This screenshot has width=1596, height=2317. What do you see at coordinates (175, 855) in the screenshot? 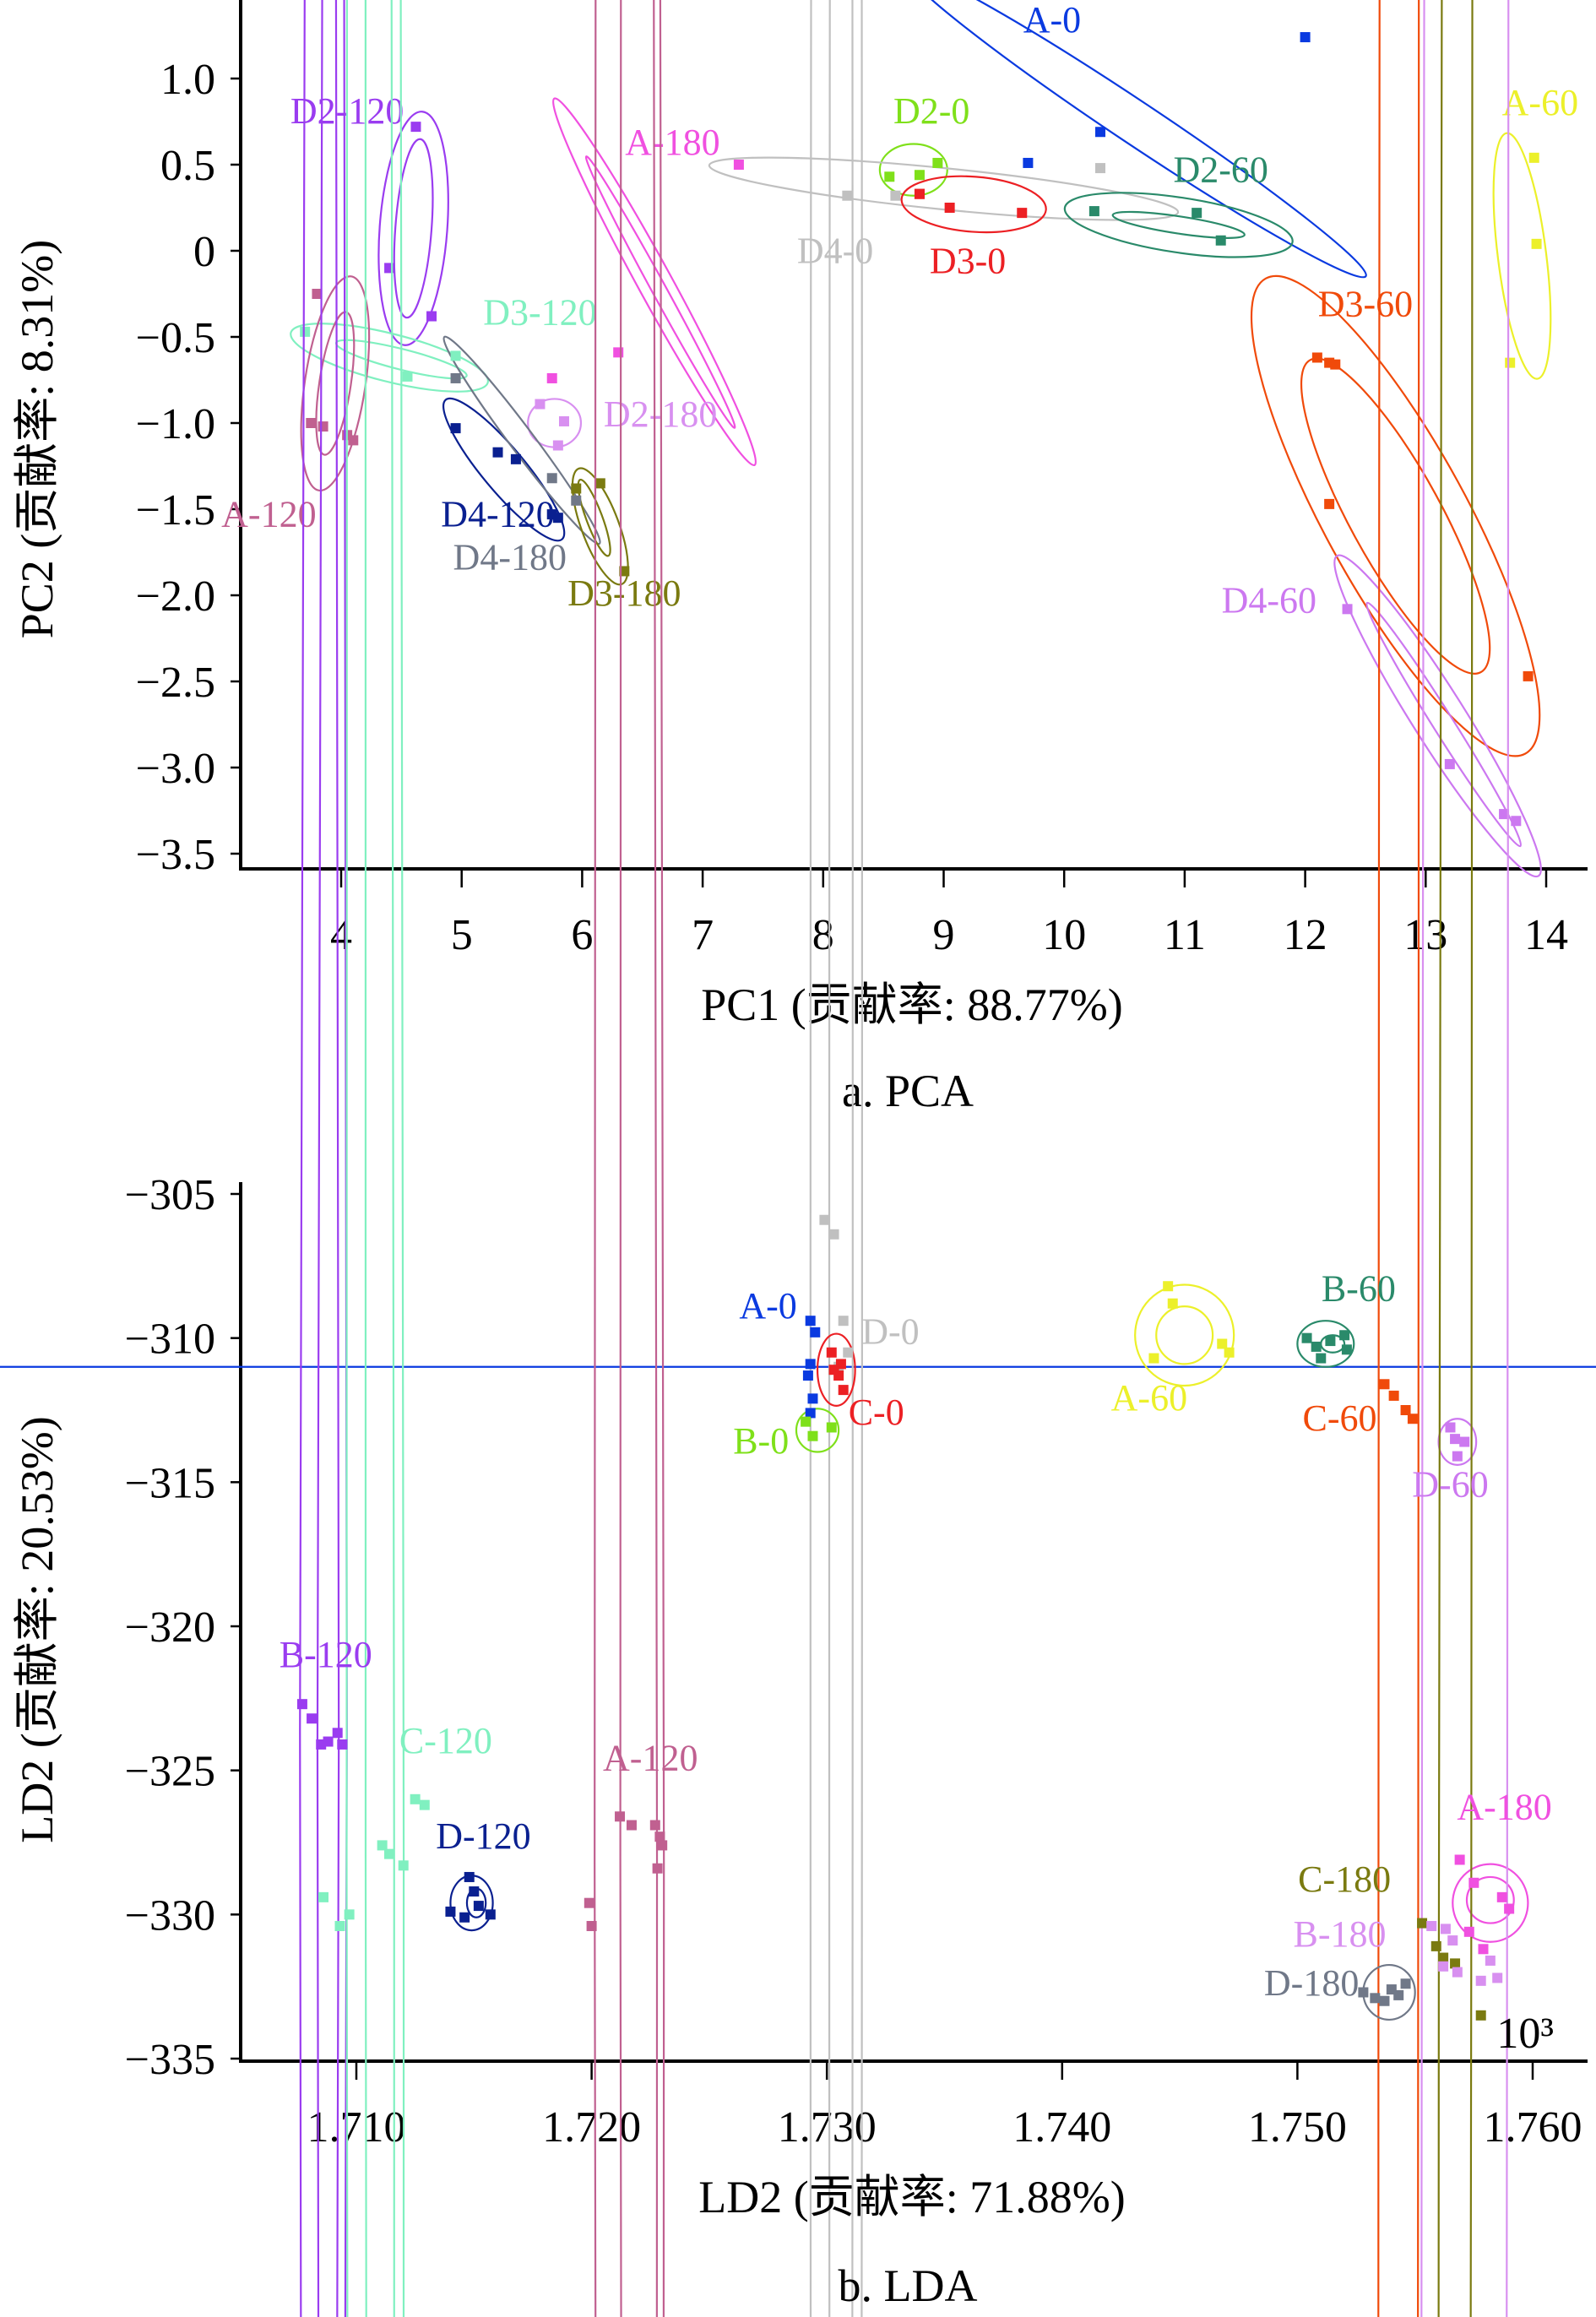
I see `pca-y-tick-label: −3.5` at bounding box center [175, 855].